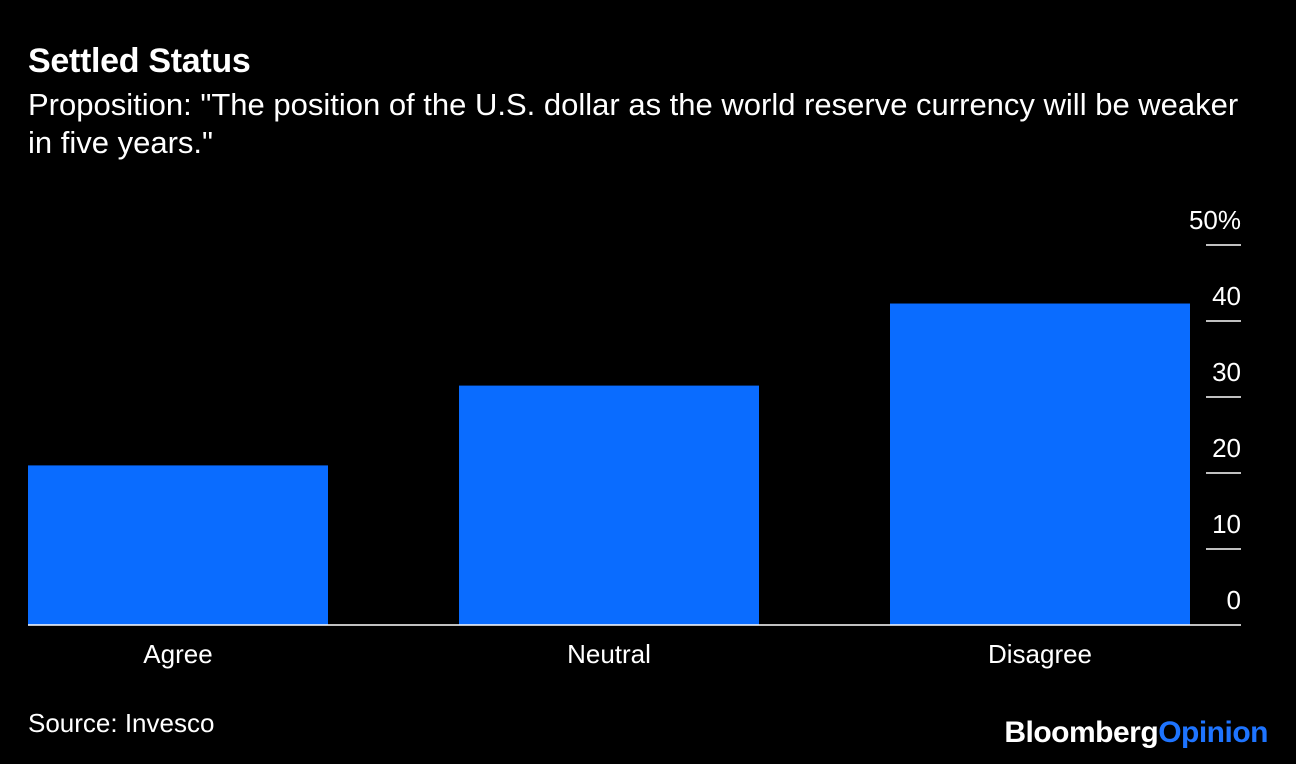  Describe the element at coordinates (1215, 410) in the screenshot. I see `y-axis: 0 10 20 30 40 50%` at that location.